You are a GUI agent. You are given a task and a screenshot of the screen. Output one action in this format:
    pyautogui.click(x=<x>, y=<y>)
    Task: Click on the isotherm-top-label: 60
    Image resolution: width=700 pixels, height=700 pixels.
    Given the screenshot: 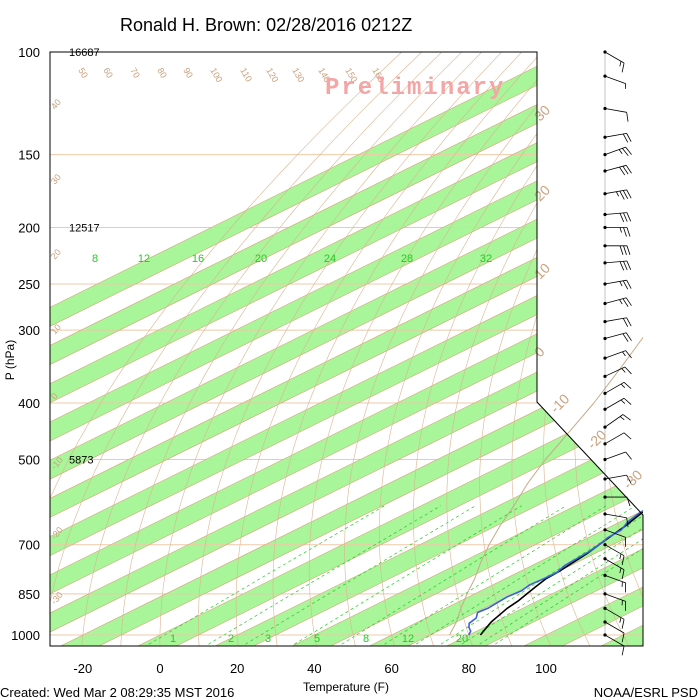 What is the action you would take?
    pyautogui.click(x=108, y=73)
    